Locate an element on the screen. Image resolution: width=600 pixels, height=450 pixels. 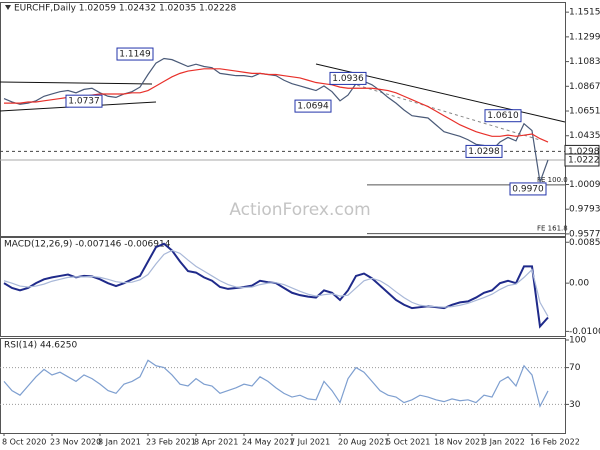
price-marker-label: 1.02228 is located at coordinates (584, 161).